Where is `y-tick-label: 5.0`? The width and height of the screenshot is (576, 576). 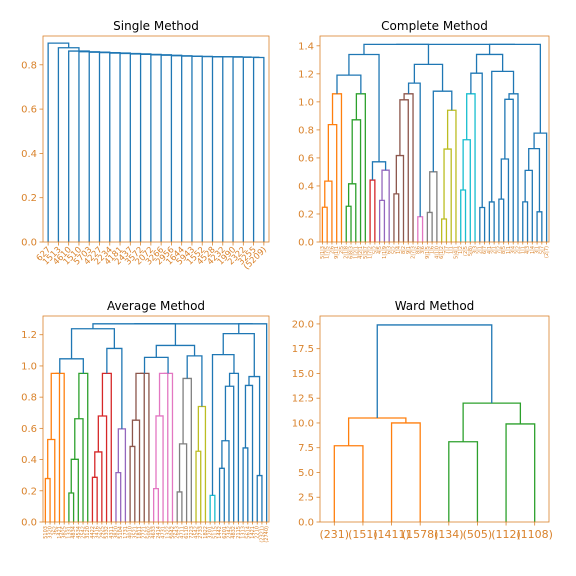
y-tick-label: 5.0 is located at coordinates (306, 473).